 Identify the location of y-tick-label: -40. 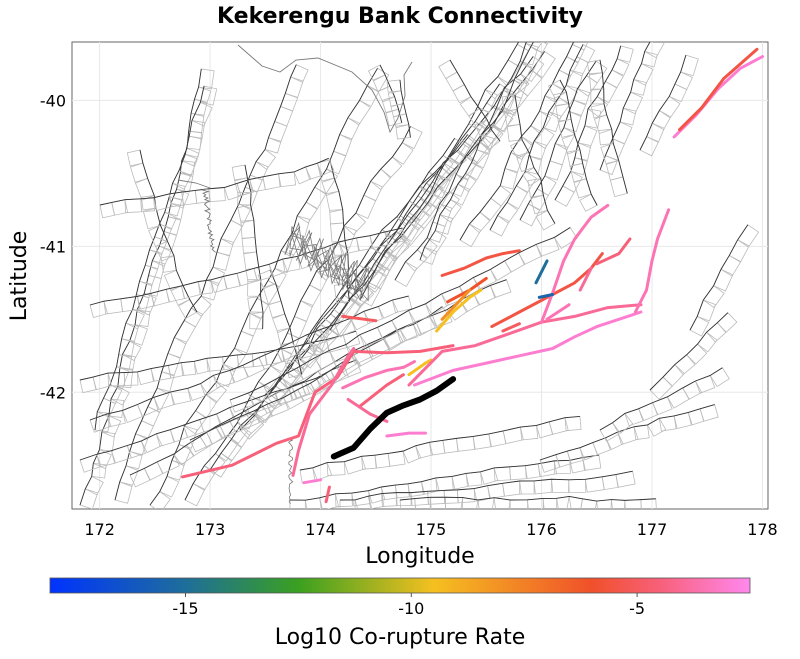
(53, 100).